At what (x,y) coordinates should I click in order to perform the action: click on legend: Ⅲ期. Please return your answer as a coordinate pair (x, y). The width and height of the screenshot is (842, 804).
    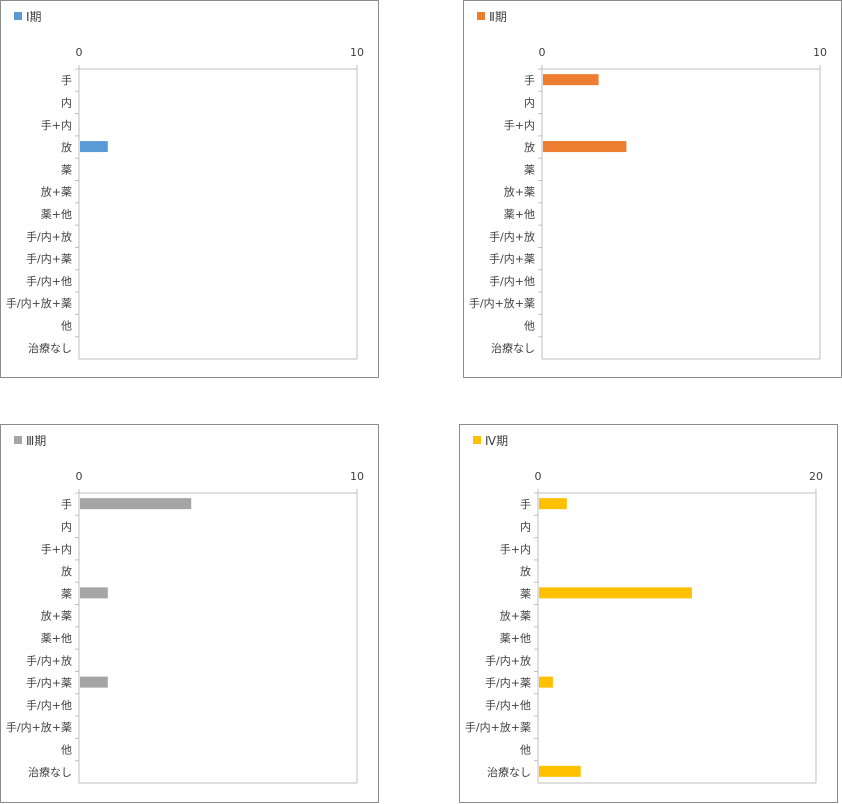
    Looking at the image, I should click on (30, 441).